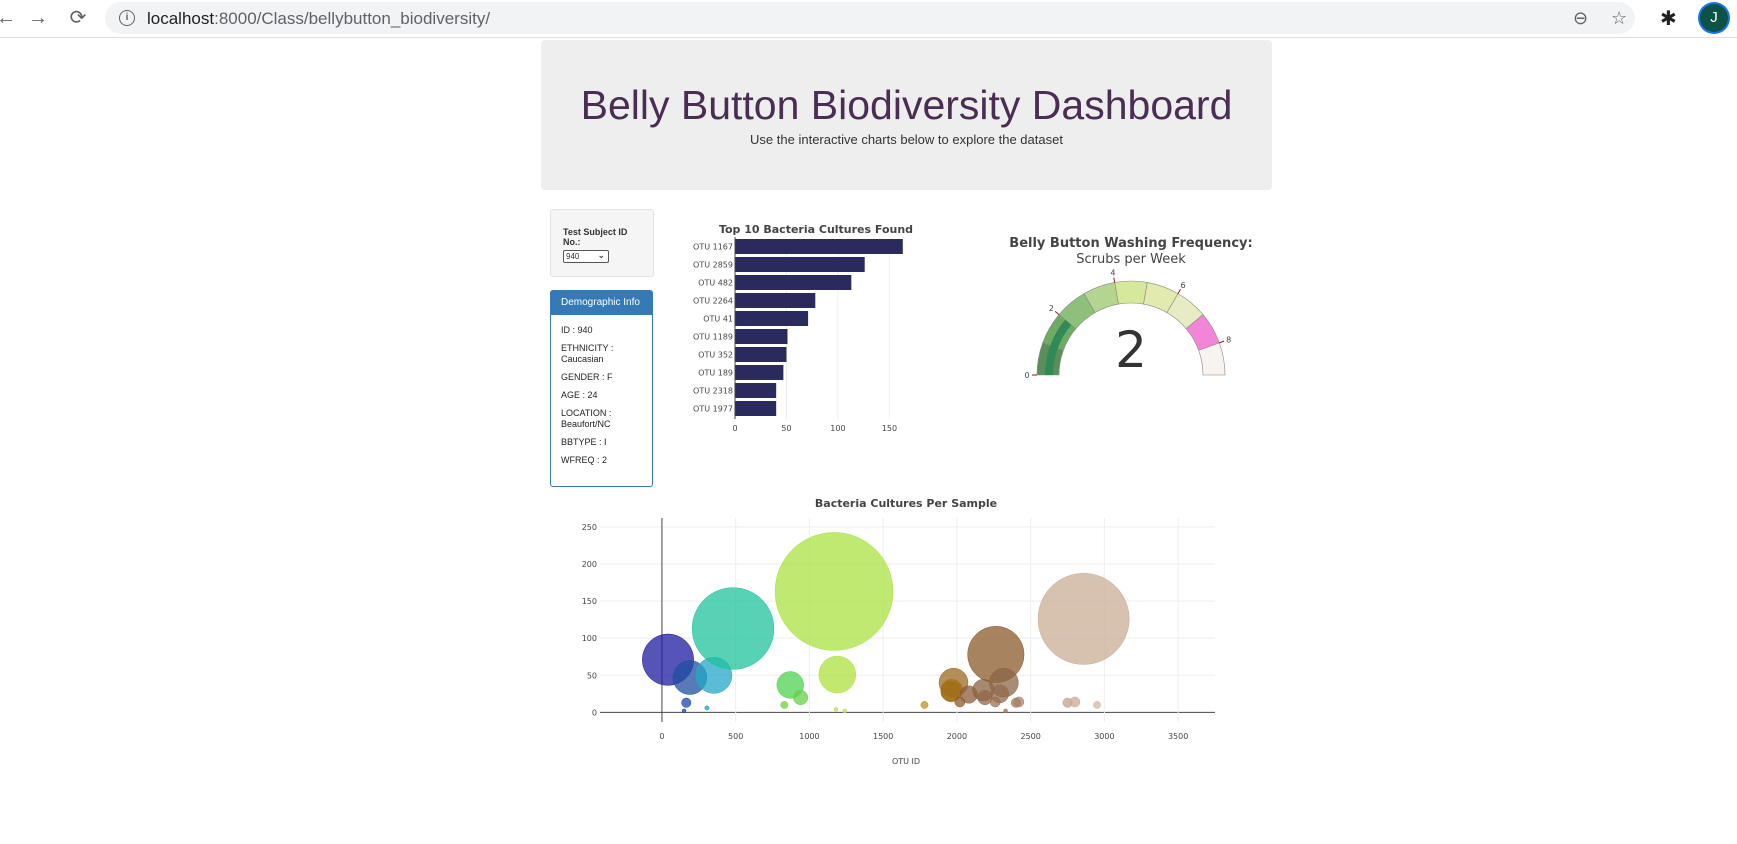  I want to click on bubble-x-tick: 2500, so click(1030, 736).